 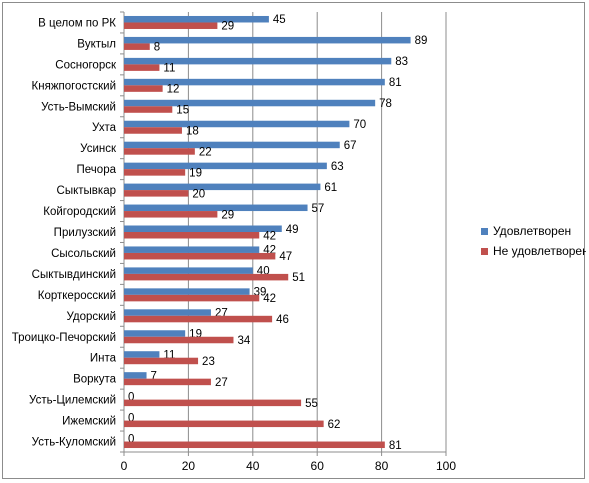 What do you see at coordinates (532, 231) in the screenshot?
I see `legend-label: Удовлетворен` at bounding box center [532, 231].